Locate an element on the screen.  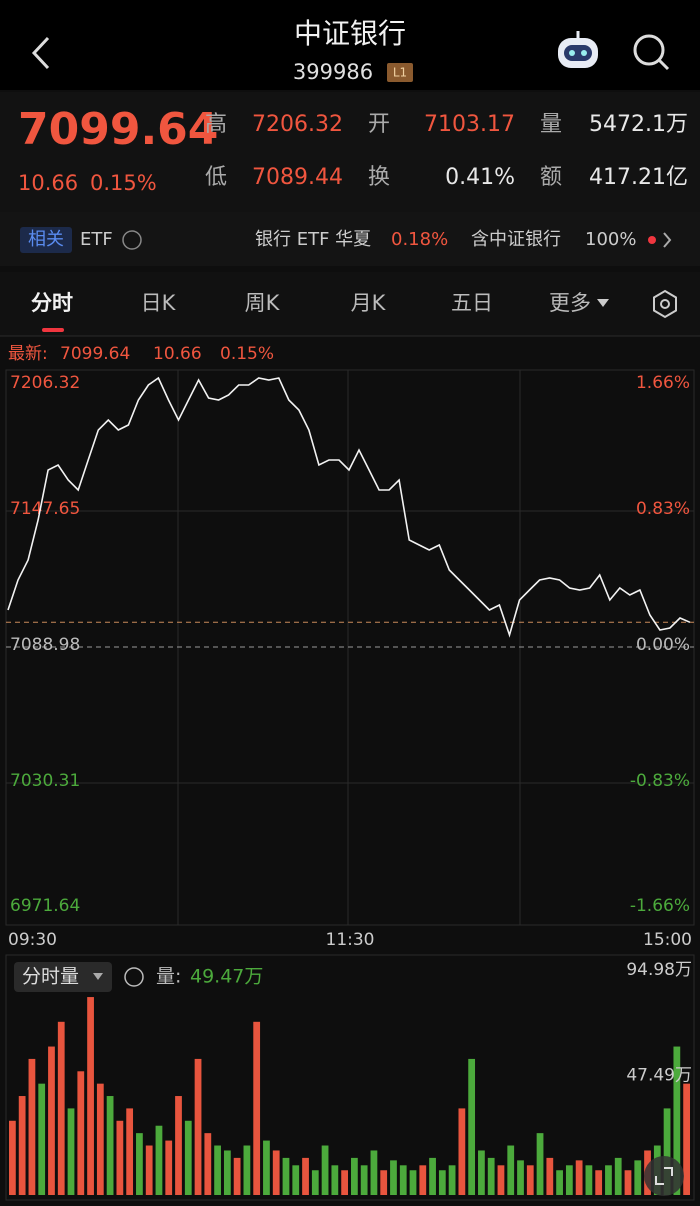
quote-panel is located at coordinates (350, 152).